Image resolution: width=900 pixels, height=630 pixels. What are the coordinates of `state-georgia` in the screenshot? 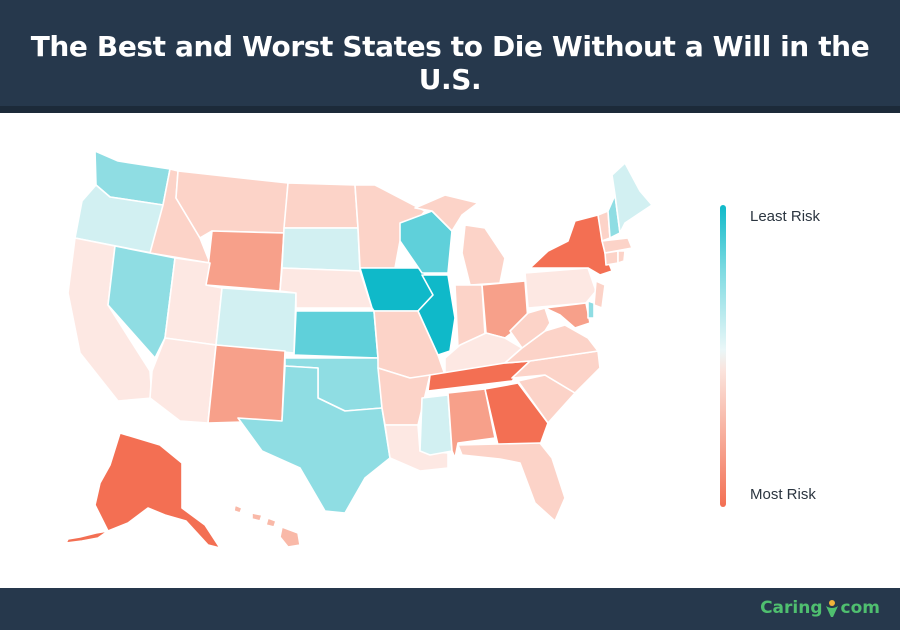 It's located at (516, 414).